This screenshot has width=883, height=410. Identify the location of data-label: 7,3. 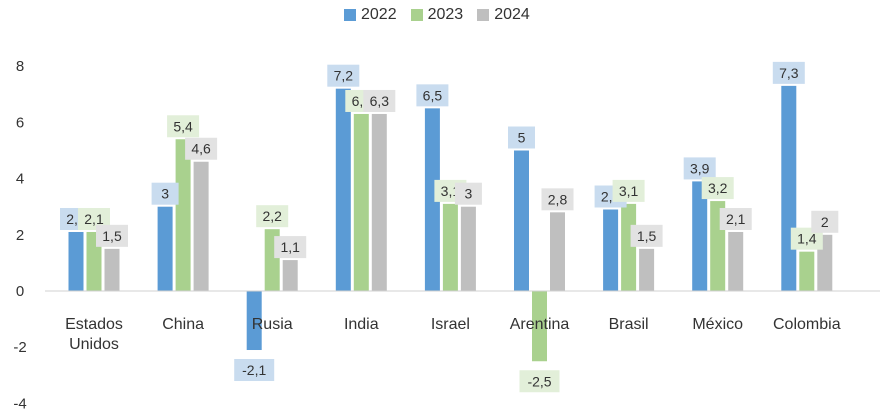
(789, 73).